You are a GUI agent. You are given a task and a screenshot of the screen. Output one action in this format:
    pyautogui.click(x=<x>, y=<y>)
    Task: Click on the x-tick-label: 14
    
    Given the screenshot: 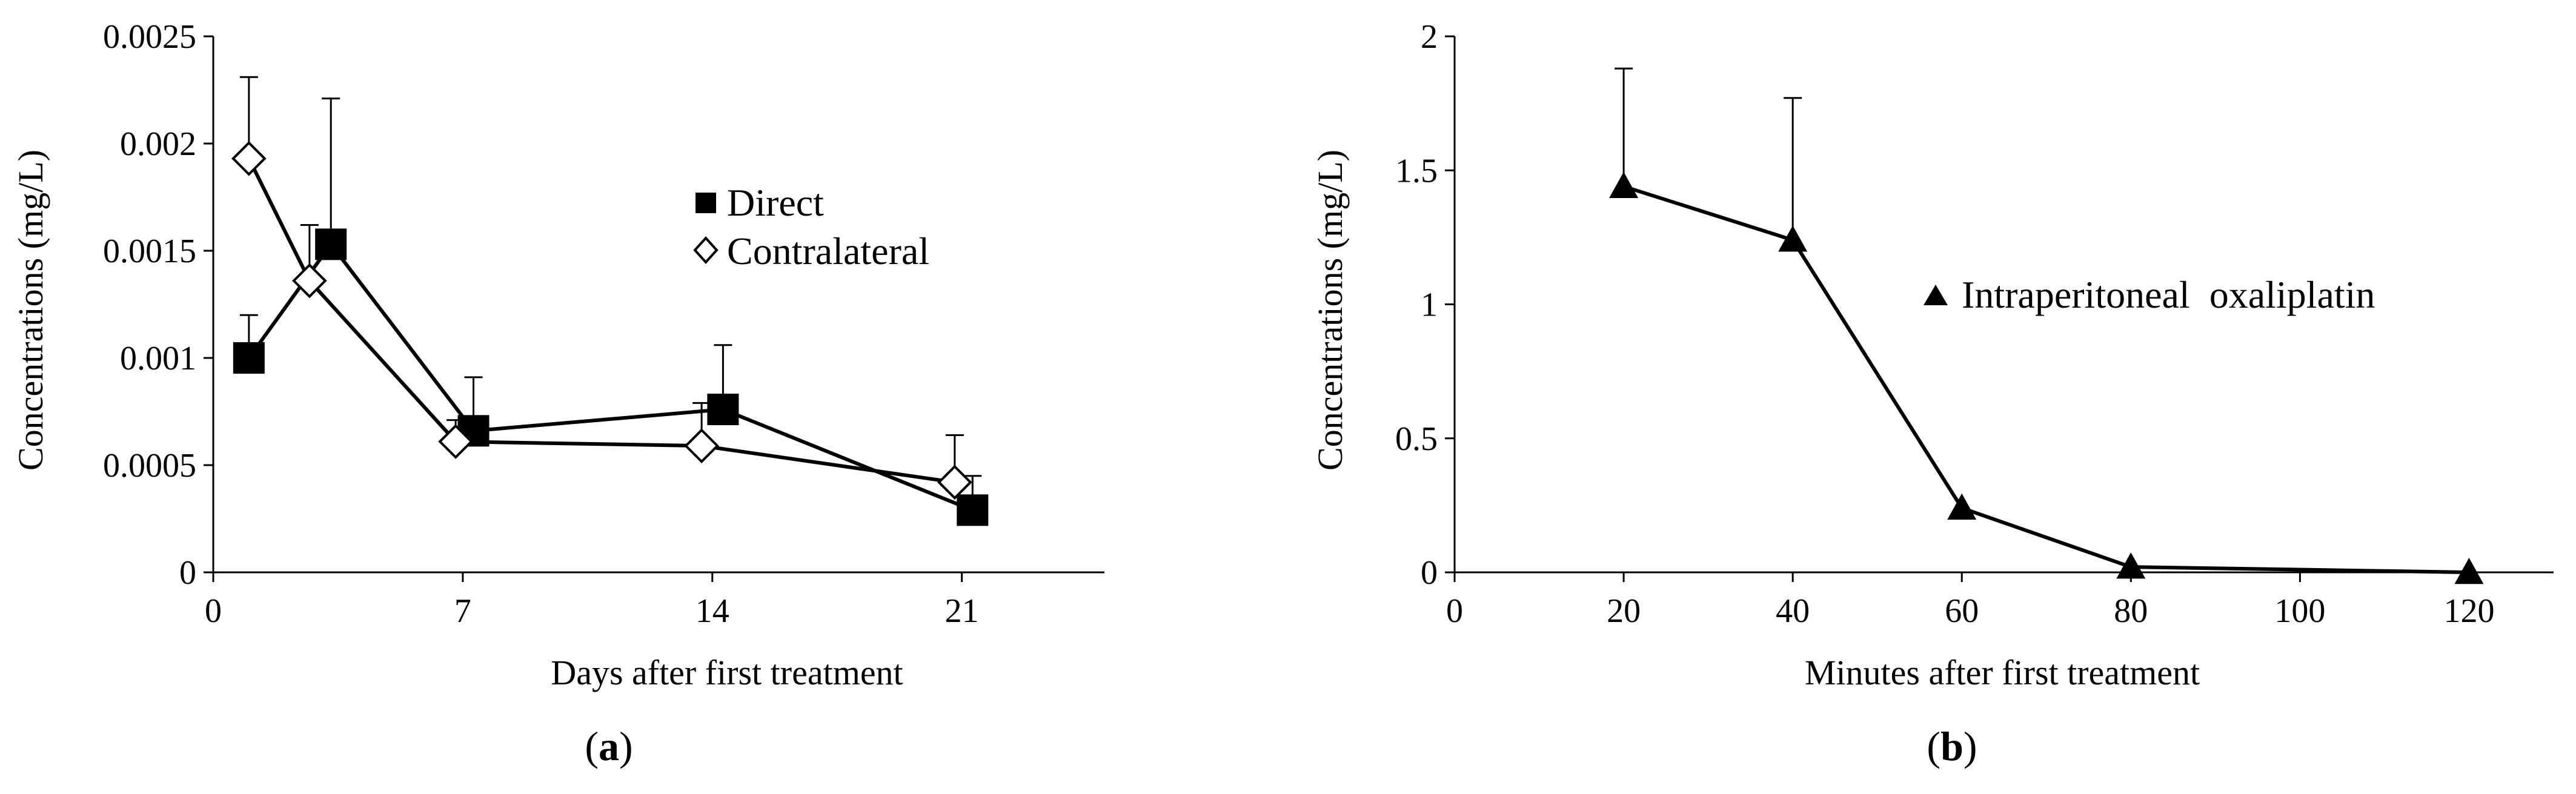 What is the action you would take?
    pyautogui.click(x=712, y=611)
    